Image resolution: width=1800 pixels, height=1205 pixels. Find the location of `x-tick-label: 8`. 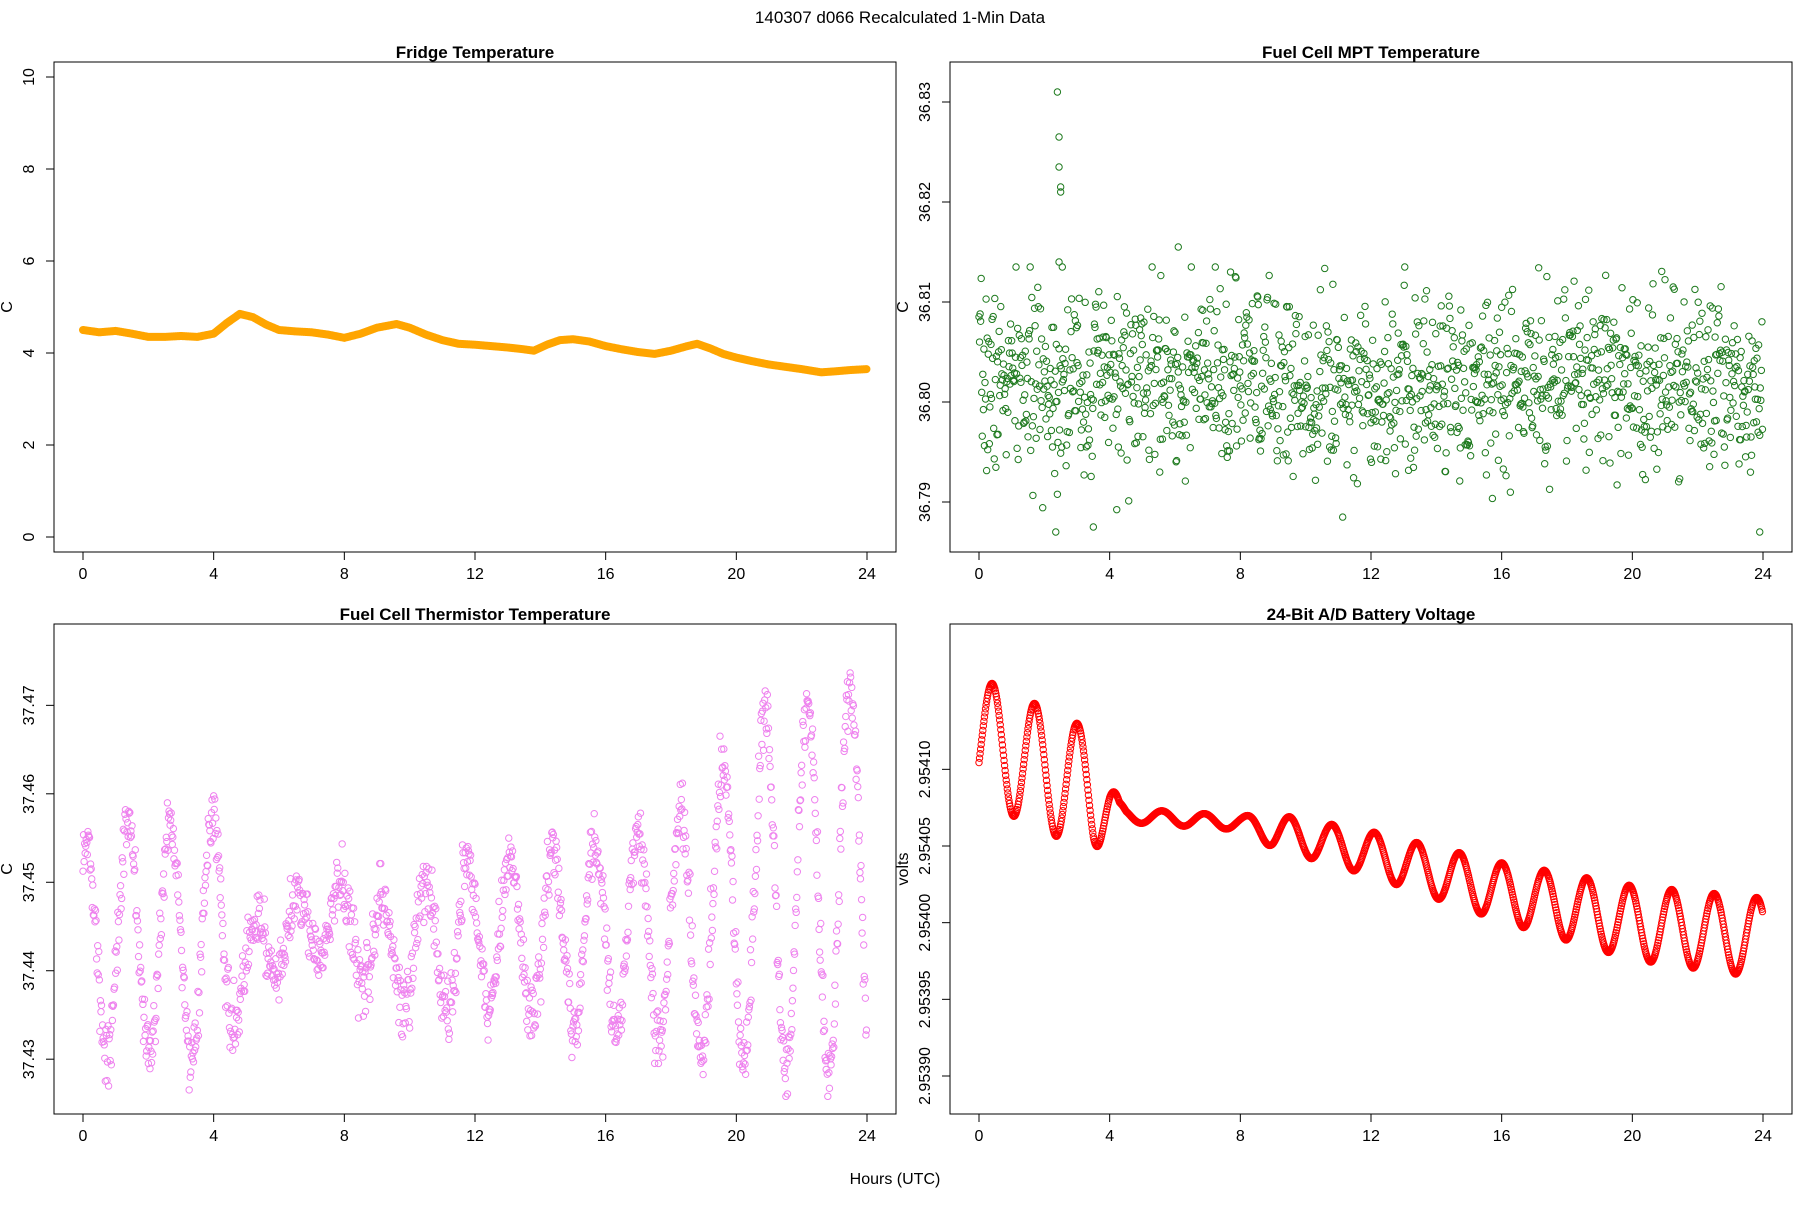

x-tick-label: 8 is located at coordinates (1240, 574).